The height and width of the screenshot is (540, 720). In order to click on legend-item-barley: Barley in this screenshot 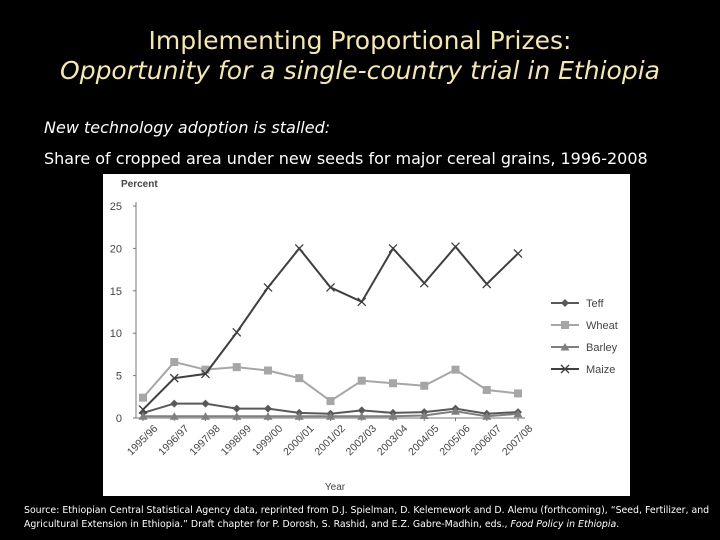, I will do `click(584, 348)`.